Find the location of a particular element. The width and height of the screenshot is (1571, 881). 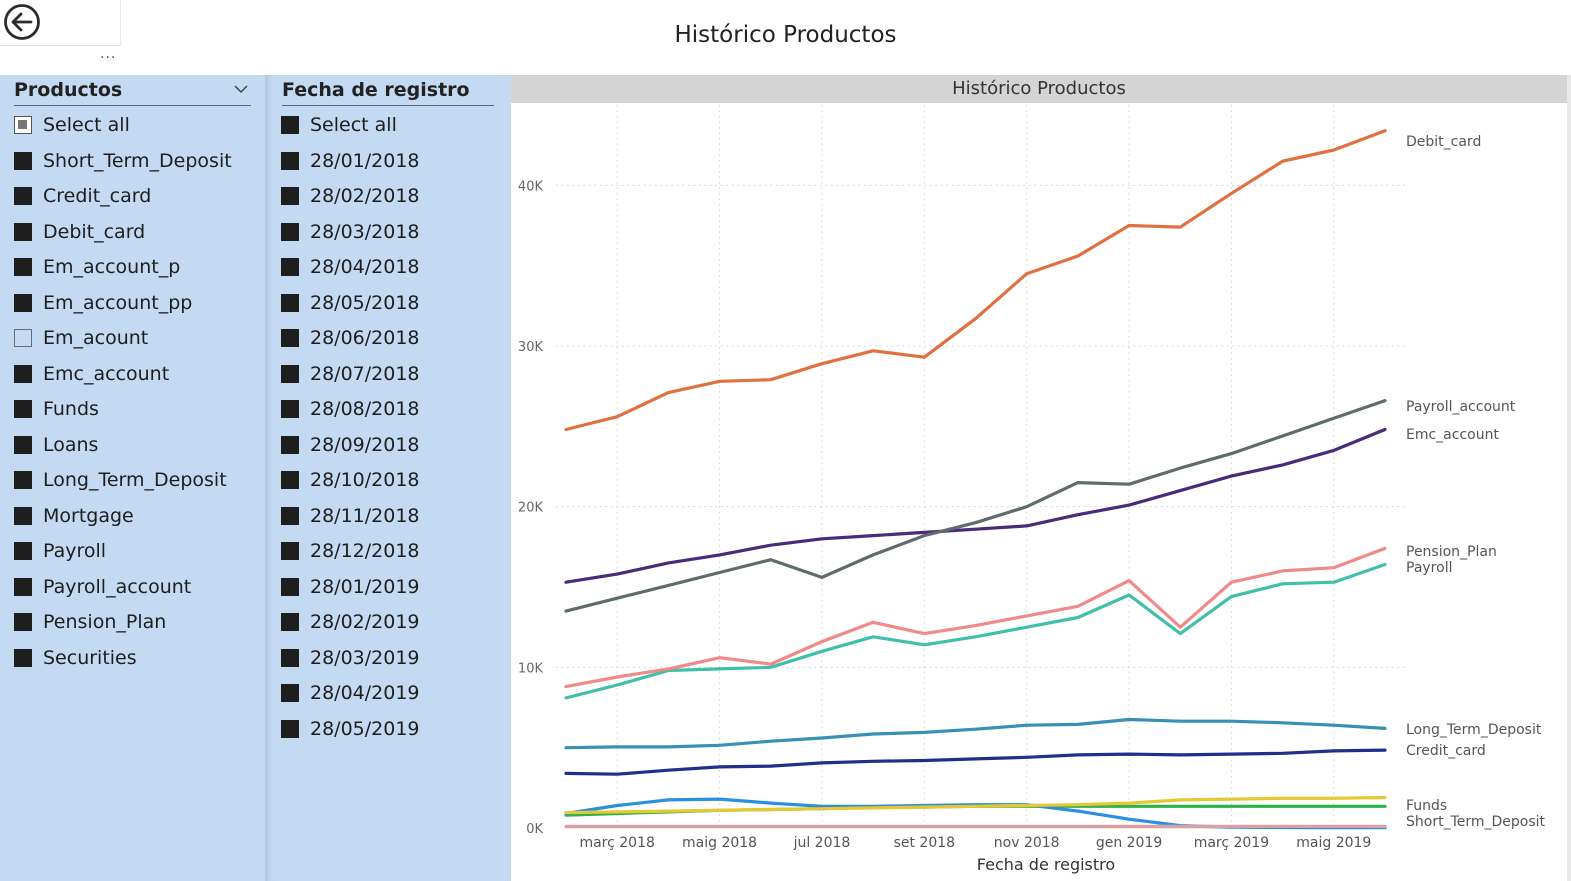

date-item: 28/08/2018 is located at coordinates (350, 409).